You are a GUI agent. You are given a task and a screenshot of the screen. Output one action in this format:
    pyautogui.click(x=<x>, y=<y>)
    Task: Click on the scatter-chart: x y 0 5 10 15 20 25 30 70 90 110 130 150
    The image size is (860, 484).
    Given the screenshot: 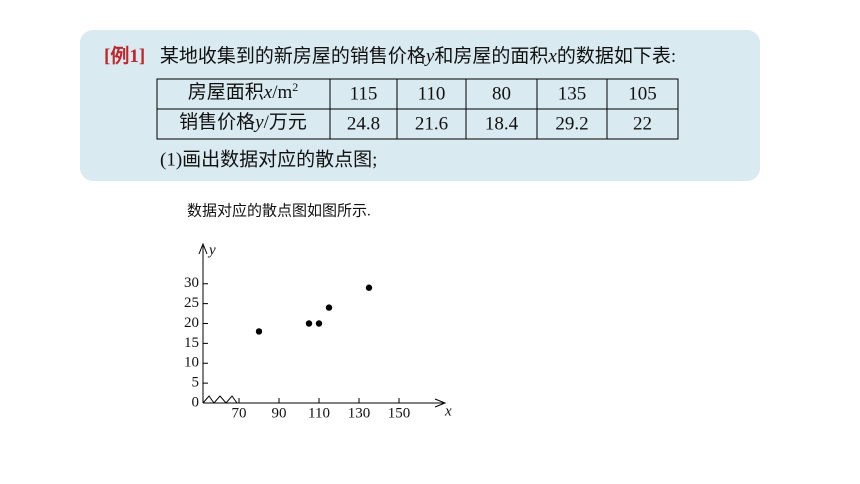 What is the action you would take?
    pyautogui.click(x=318, y=331)
    